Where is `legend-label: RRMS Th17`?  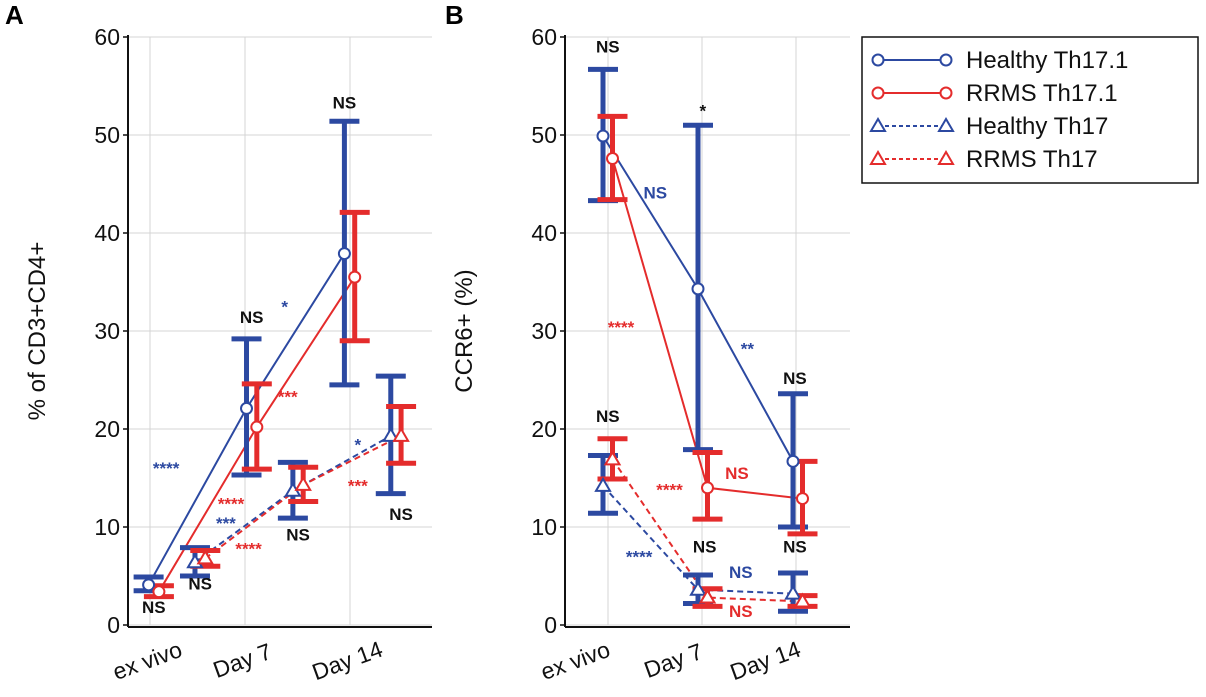
legend-label: RRMS Th17 is located at coordinates (1032, 159).